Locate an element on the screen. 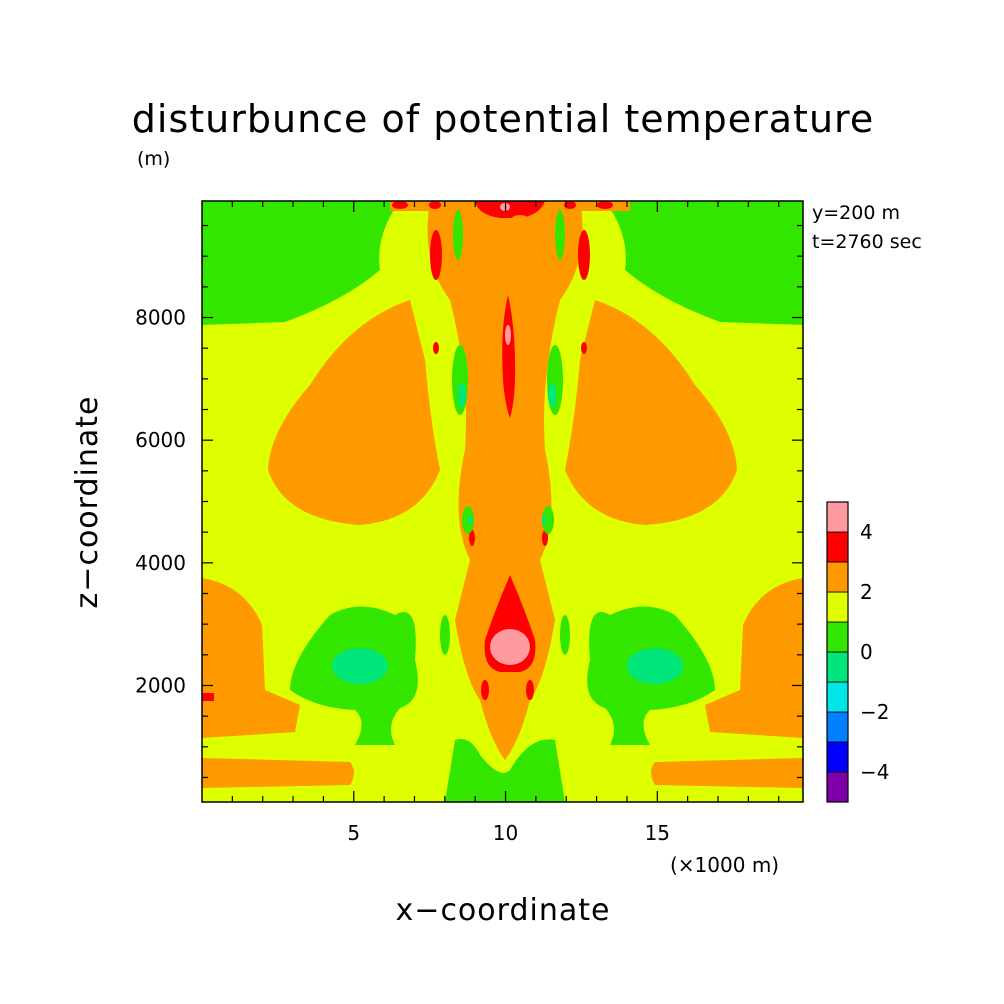 This screenshot has height=1004, width=1004. colorbar-tick-labels: −4 −2 0 2 4 is located at coordinates (874, 652).